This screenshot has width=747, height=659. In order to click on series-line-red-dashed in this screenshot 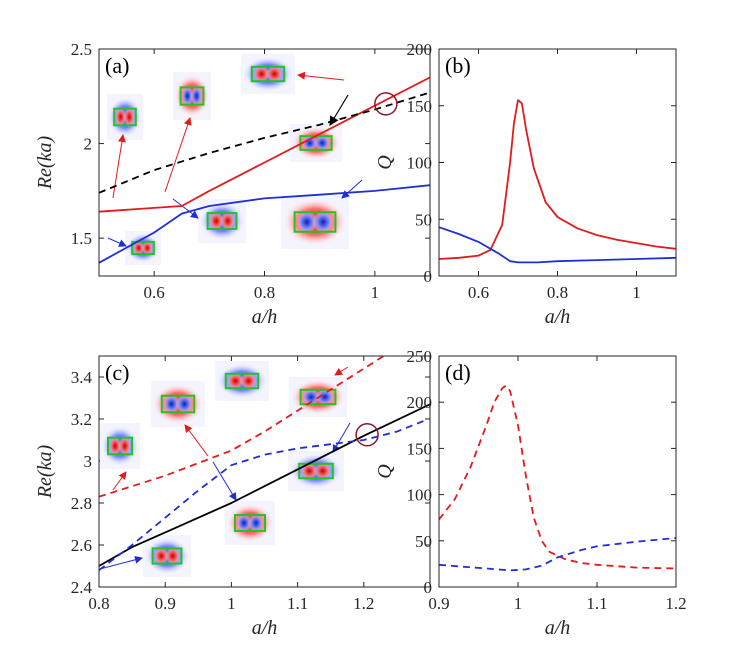, I will do `click(557, 477)`.